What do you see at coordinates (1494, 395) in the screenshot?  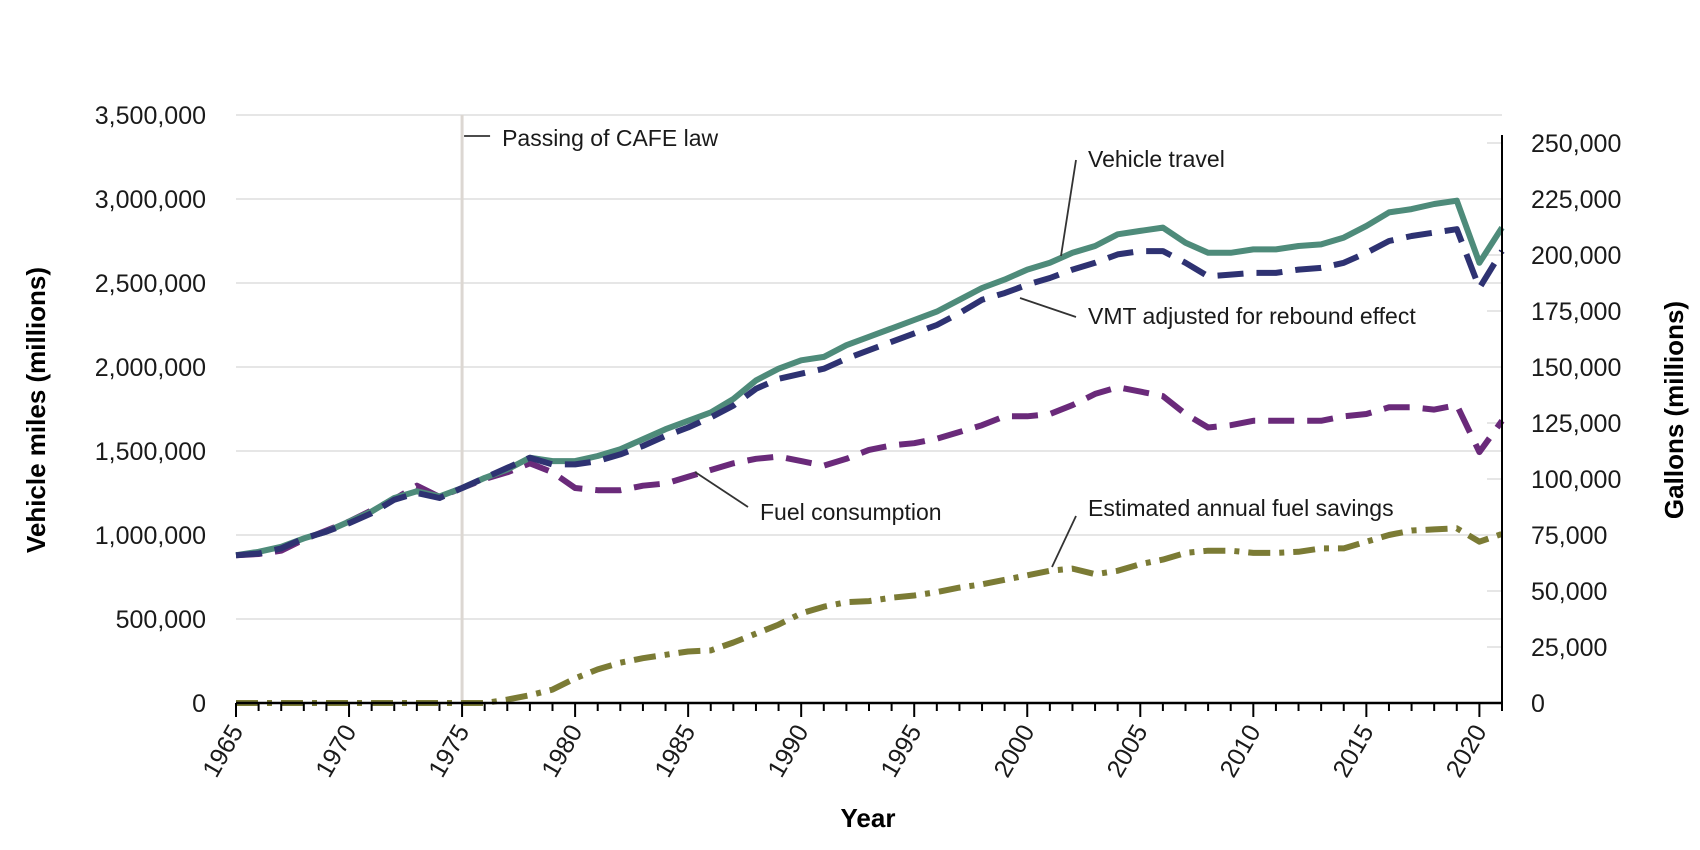 I see `right-gridlines` at bounding box center [1494, 395].